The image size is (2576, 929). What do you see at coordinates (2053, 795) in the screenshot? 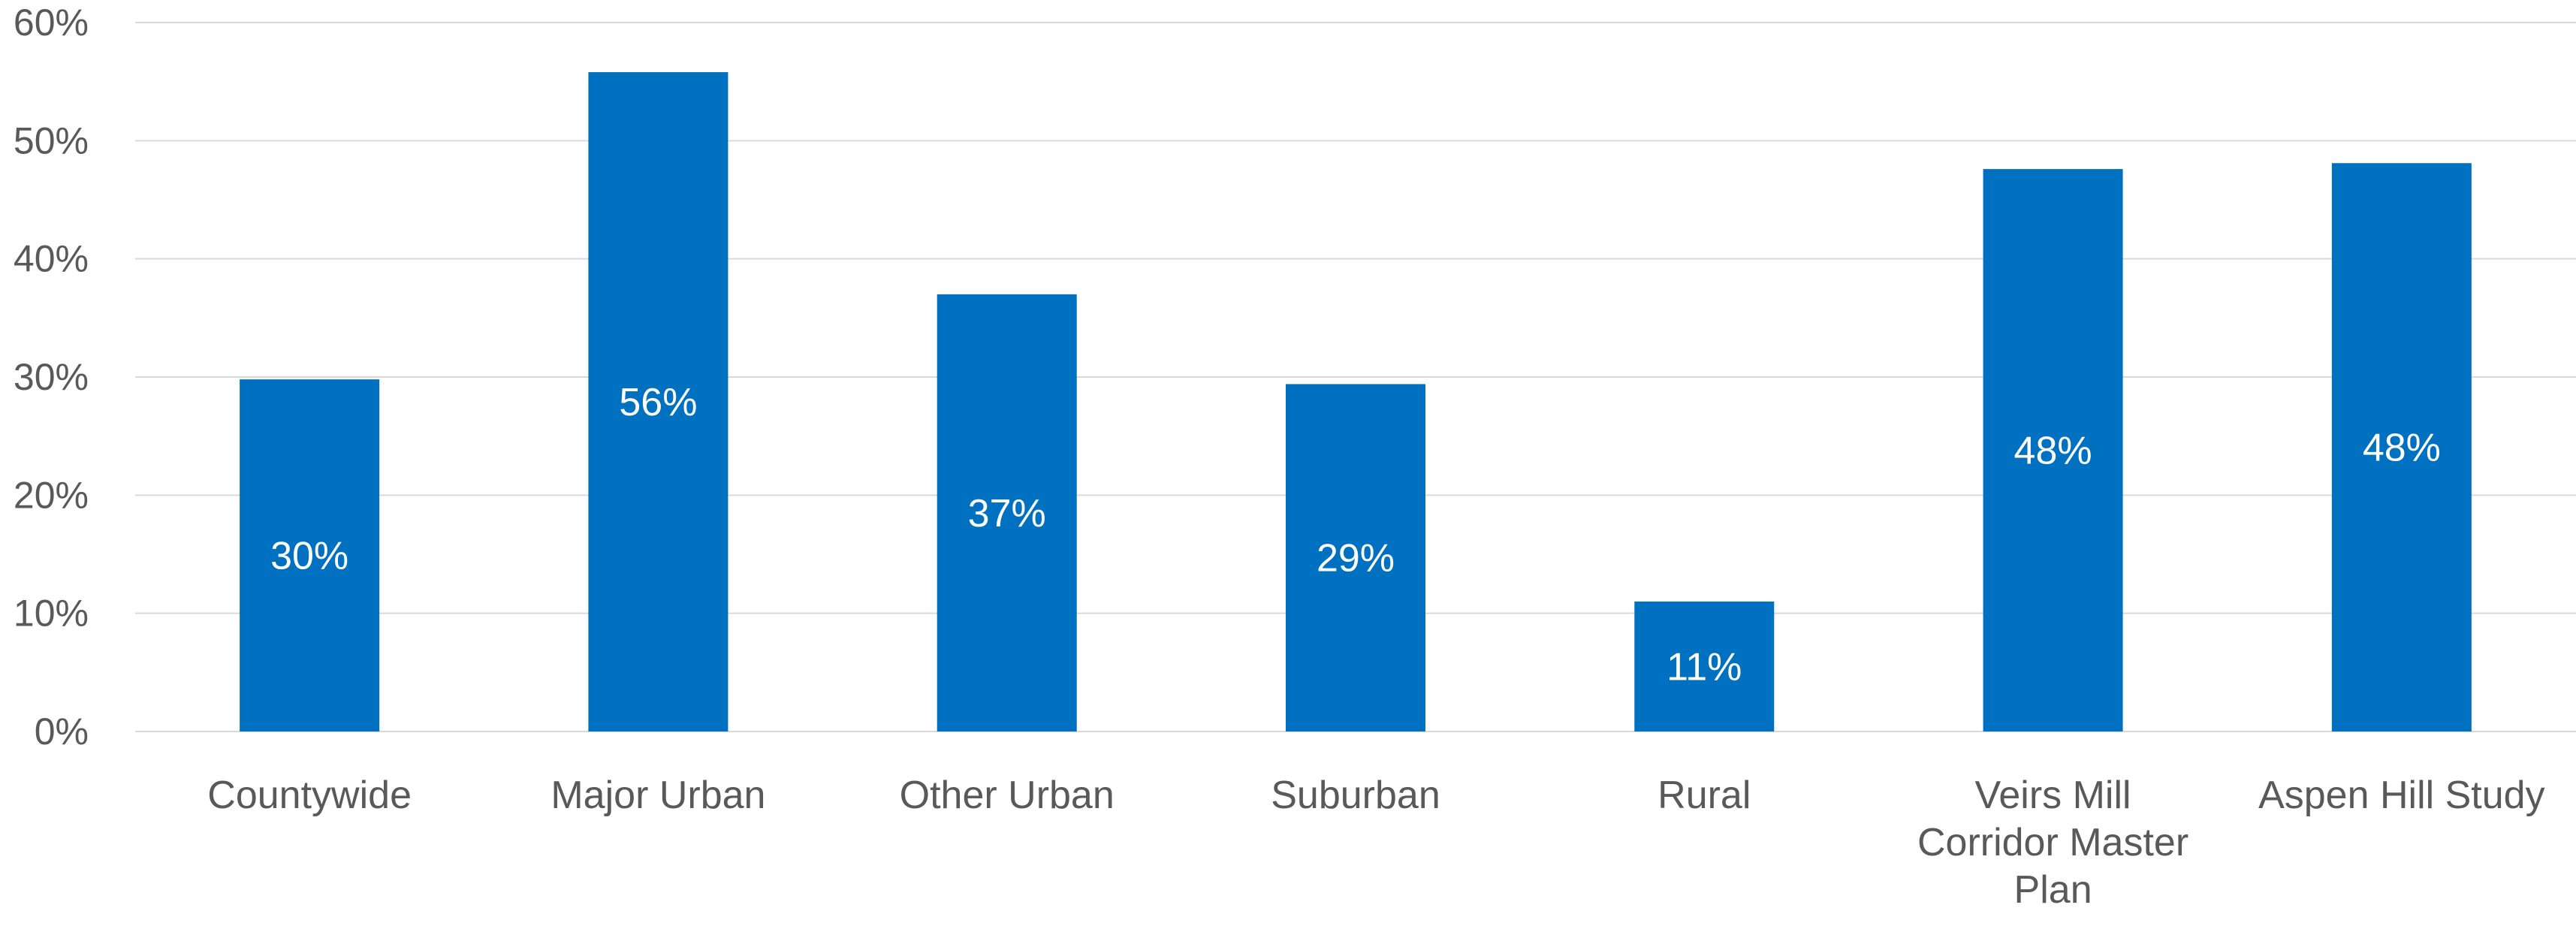
I see `x-tick-label-line: Veirs Mill` at bounding box center [2053, 795].